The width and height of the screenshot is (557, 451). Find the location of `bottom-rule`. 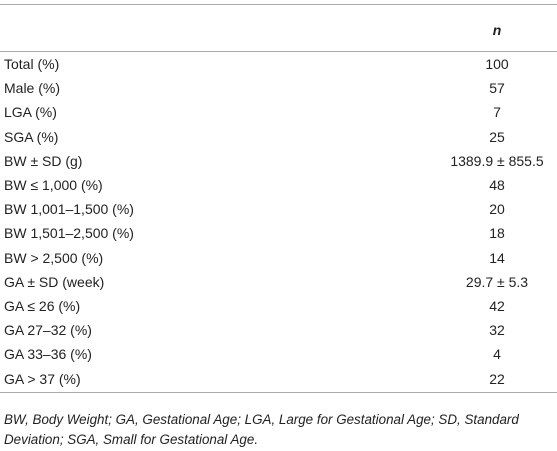

bottom-rule is located at coordinates (278, 392).